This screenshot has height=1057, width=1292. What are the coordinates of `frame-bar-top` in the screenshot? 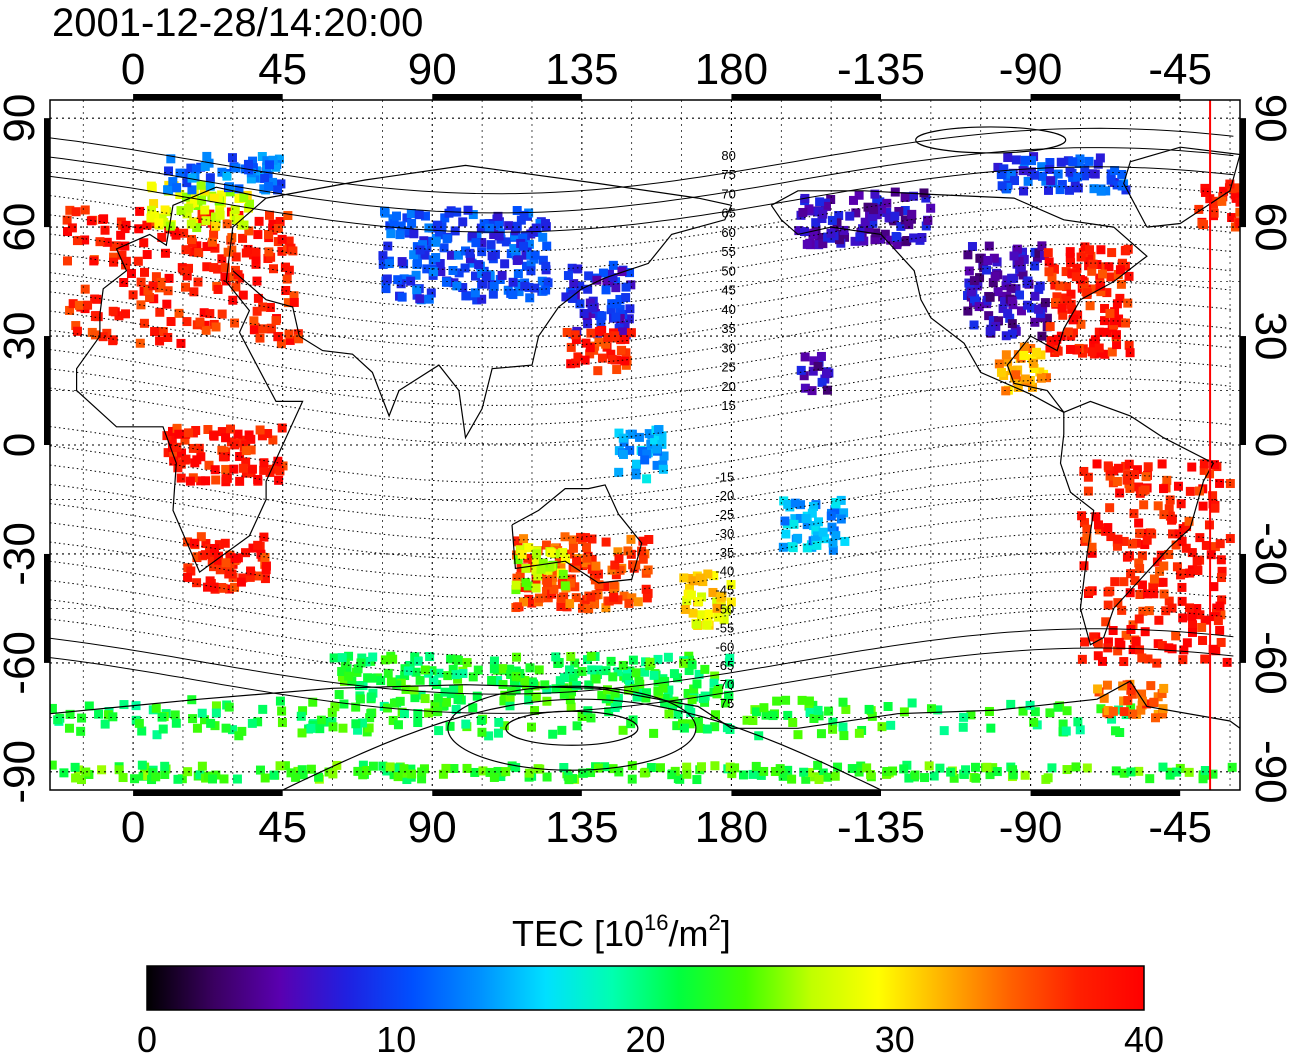 It's located at (208, 97).